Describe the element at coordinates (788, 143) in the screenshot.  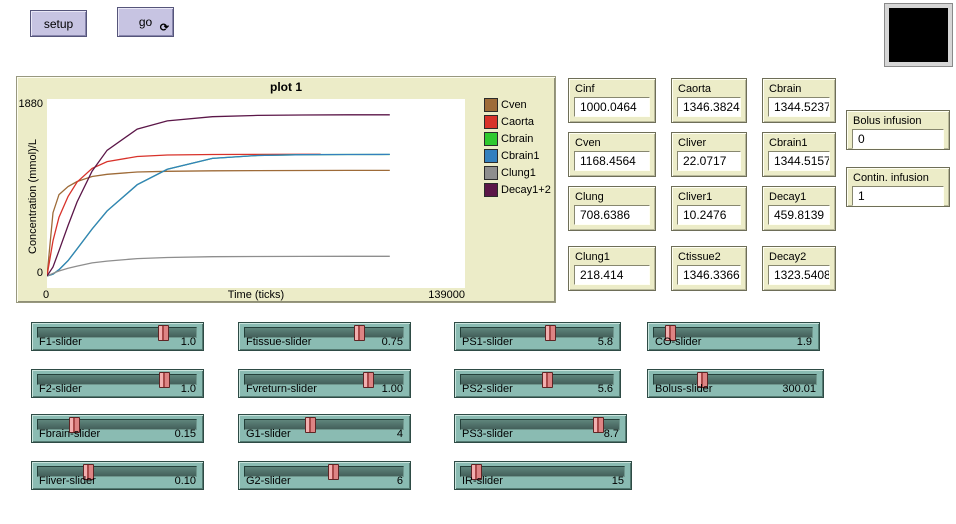
I see `monitor-label: Cbrain1` at that location.